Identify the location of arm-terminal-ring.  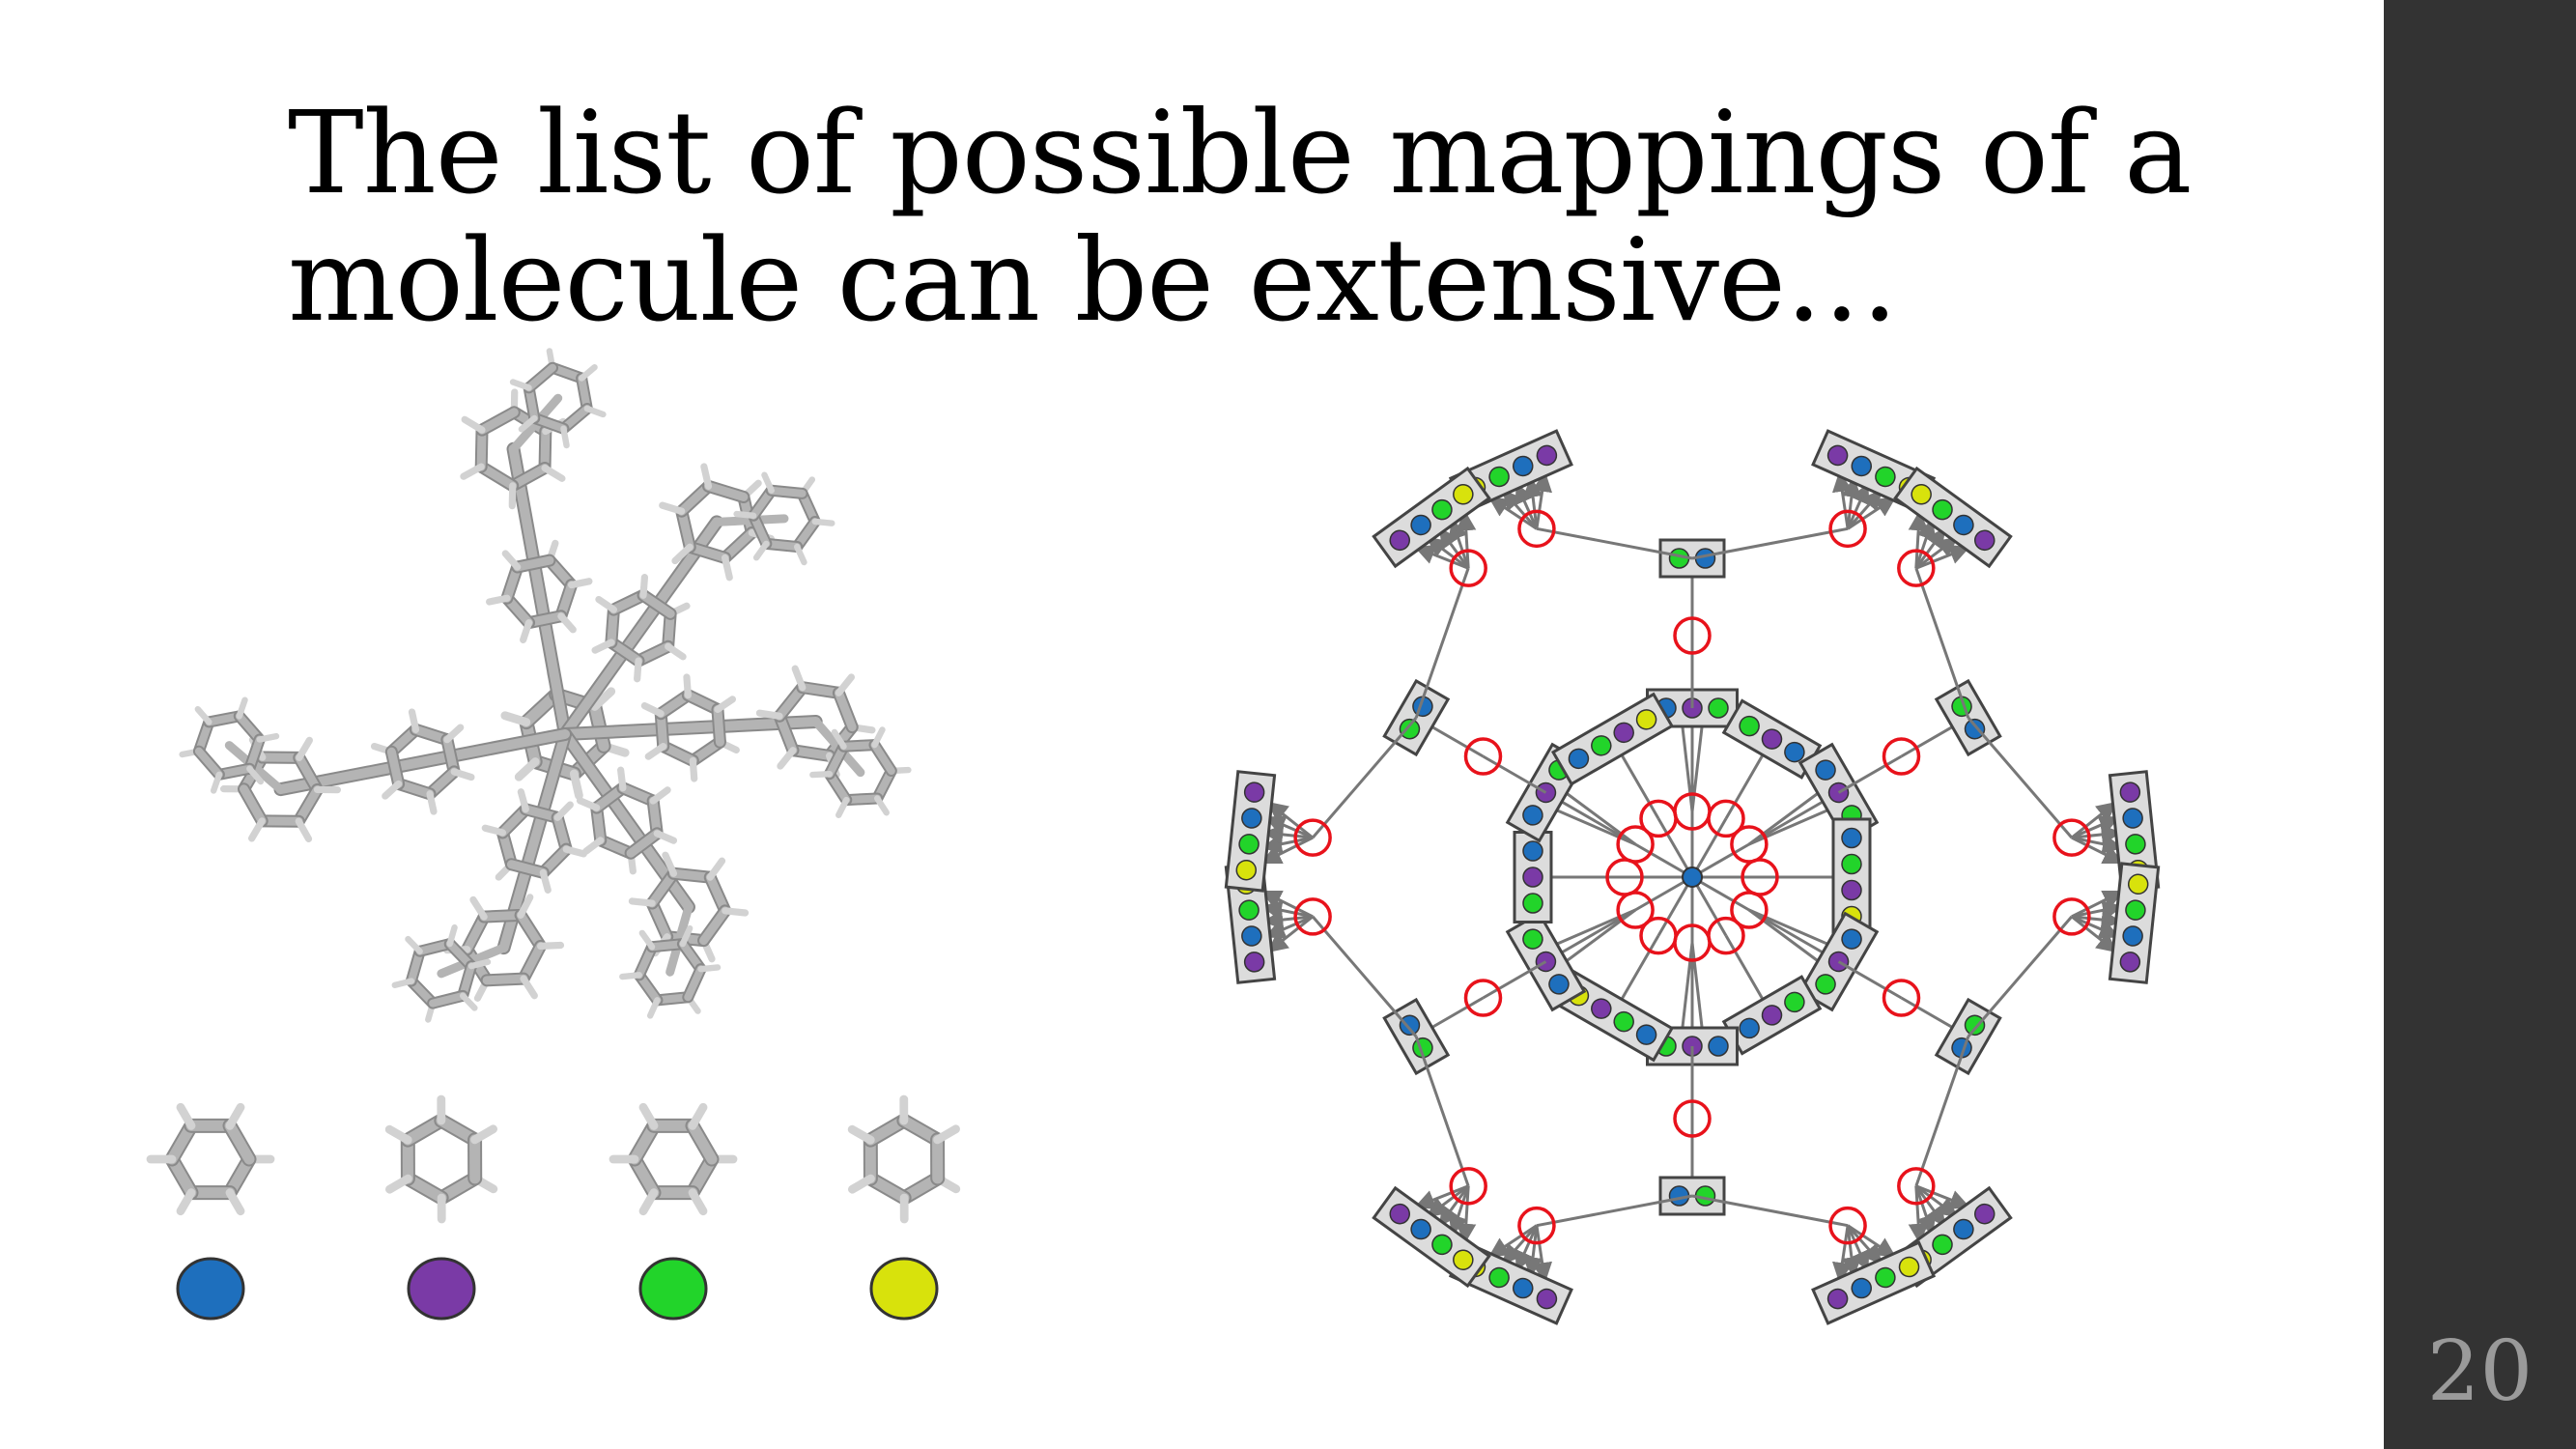
(717, 522).